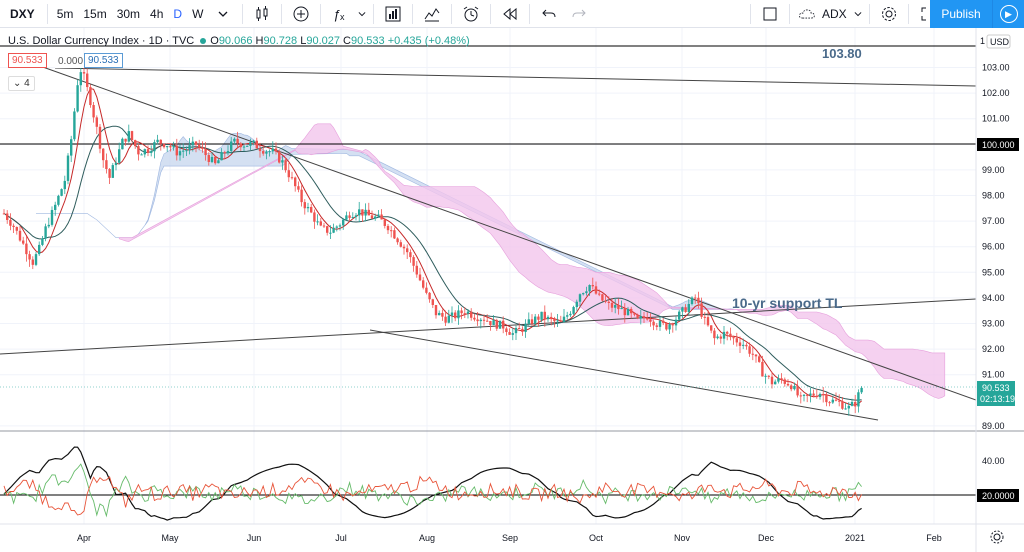 This screenshot has height=552, width=1024. I want to click on bid-price-tag: 90.533, so click(27, 60).